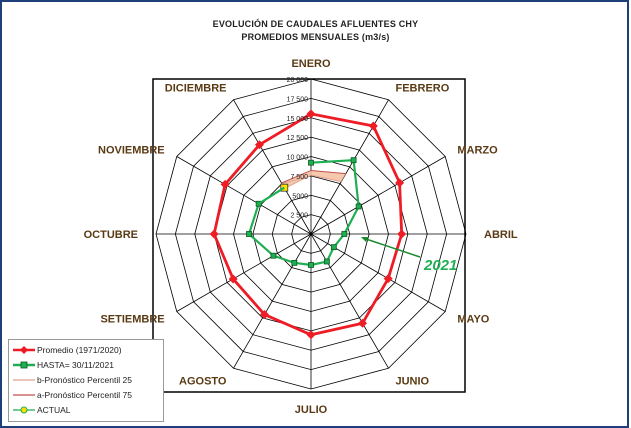  I want to click on tick-label-6: 17 500, so click(298, 99).